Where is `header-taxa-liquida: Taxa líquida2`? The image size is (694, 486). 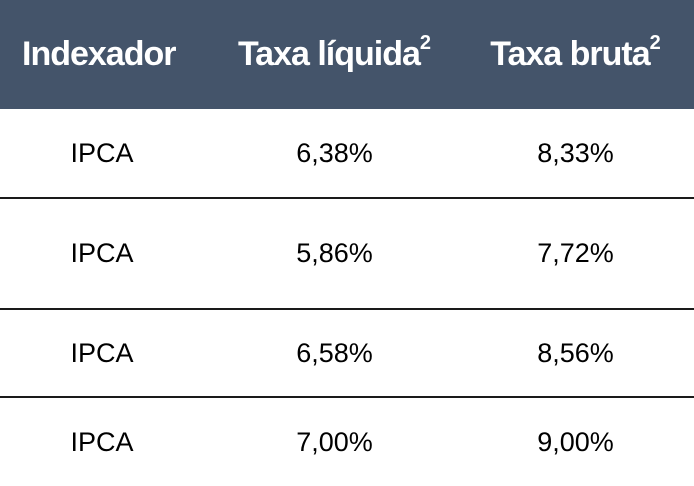 header-taxa-liquida: Taxa líquida2 is located at coordinates (334, 54).